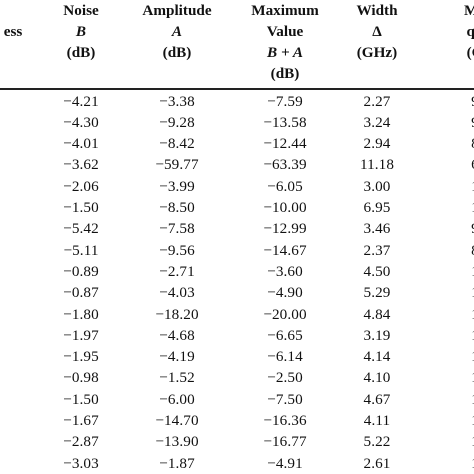 This screenshot has height=474, width=474. What do you see at coordinates (285, 293) in the screenshot?
I see `table-cell: −4.90` at bounding box center [285, 293].